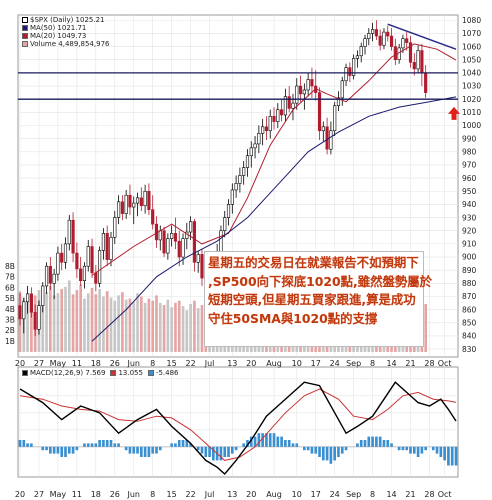 Image resolution: width=492 pixels, height=500 pixels. I want to click on date-tick-label: 18, so click(96, 363).